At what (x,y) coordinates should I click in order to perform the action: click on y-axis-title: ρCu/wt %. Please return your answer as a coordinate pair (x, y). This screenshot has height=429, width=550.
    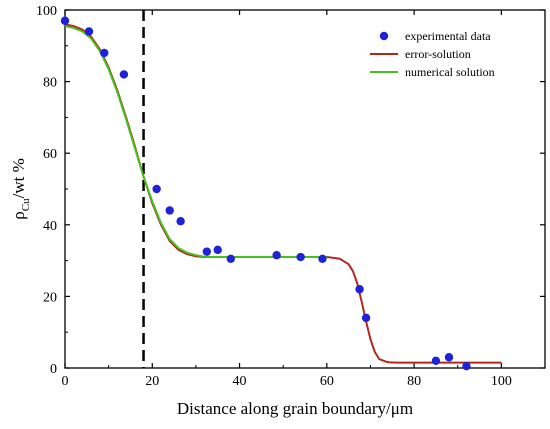
    Looking at the image, I should click on (20, 188).